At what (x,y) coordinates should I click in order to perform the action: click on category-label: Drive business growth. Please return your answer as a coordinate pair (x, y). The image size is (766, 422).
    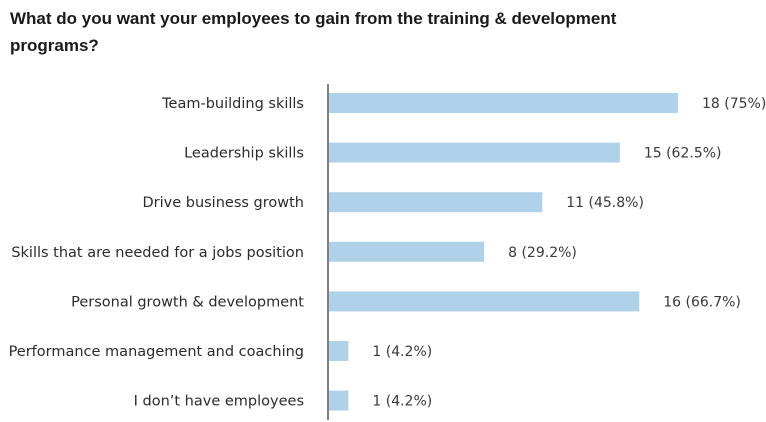
    Looking at the image, I should click on (223, 203).